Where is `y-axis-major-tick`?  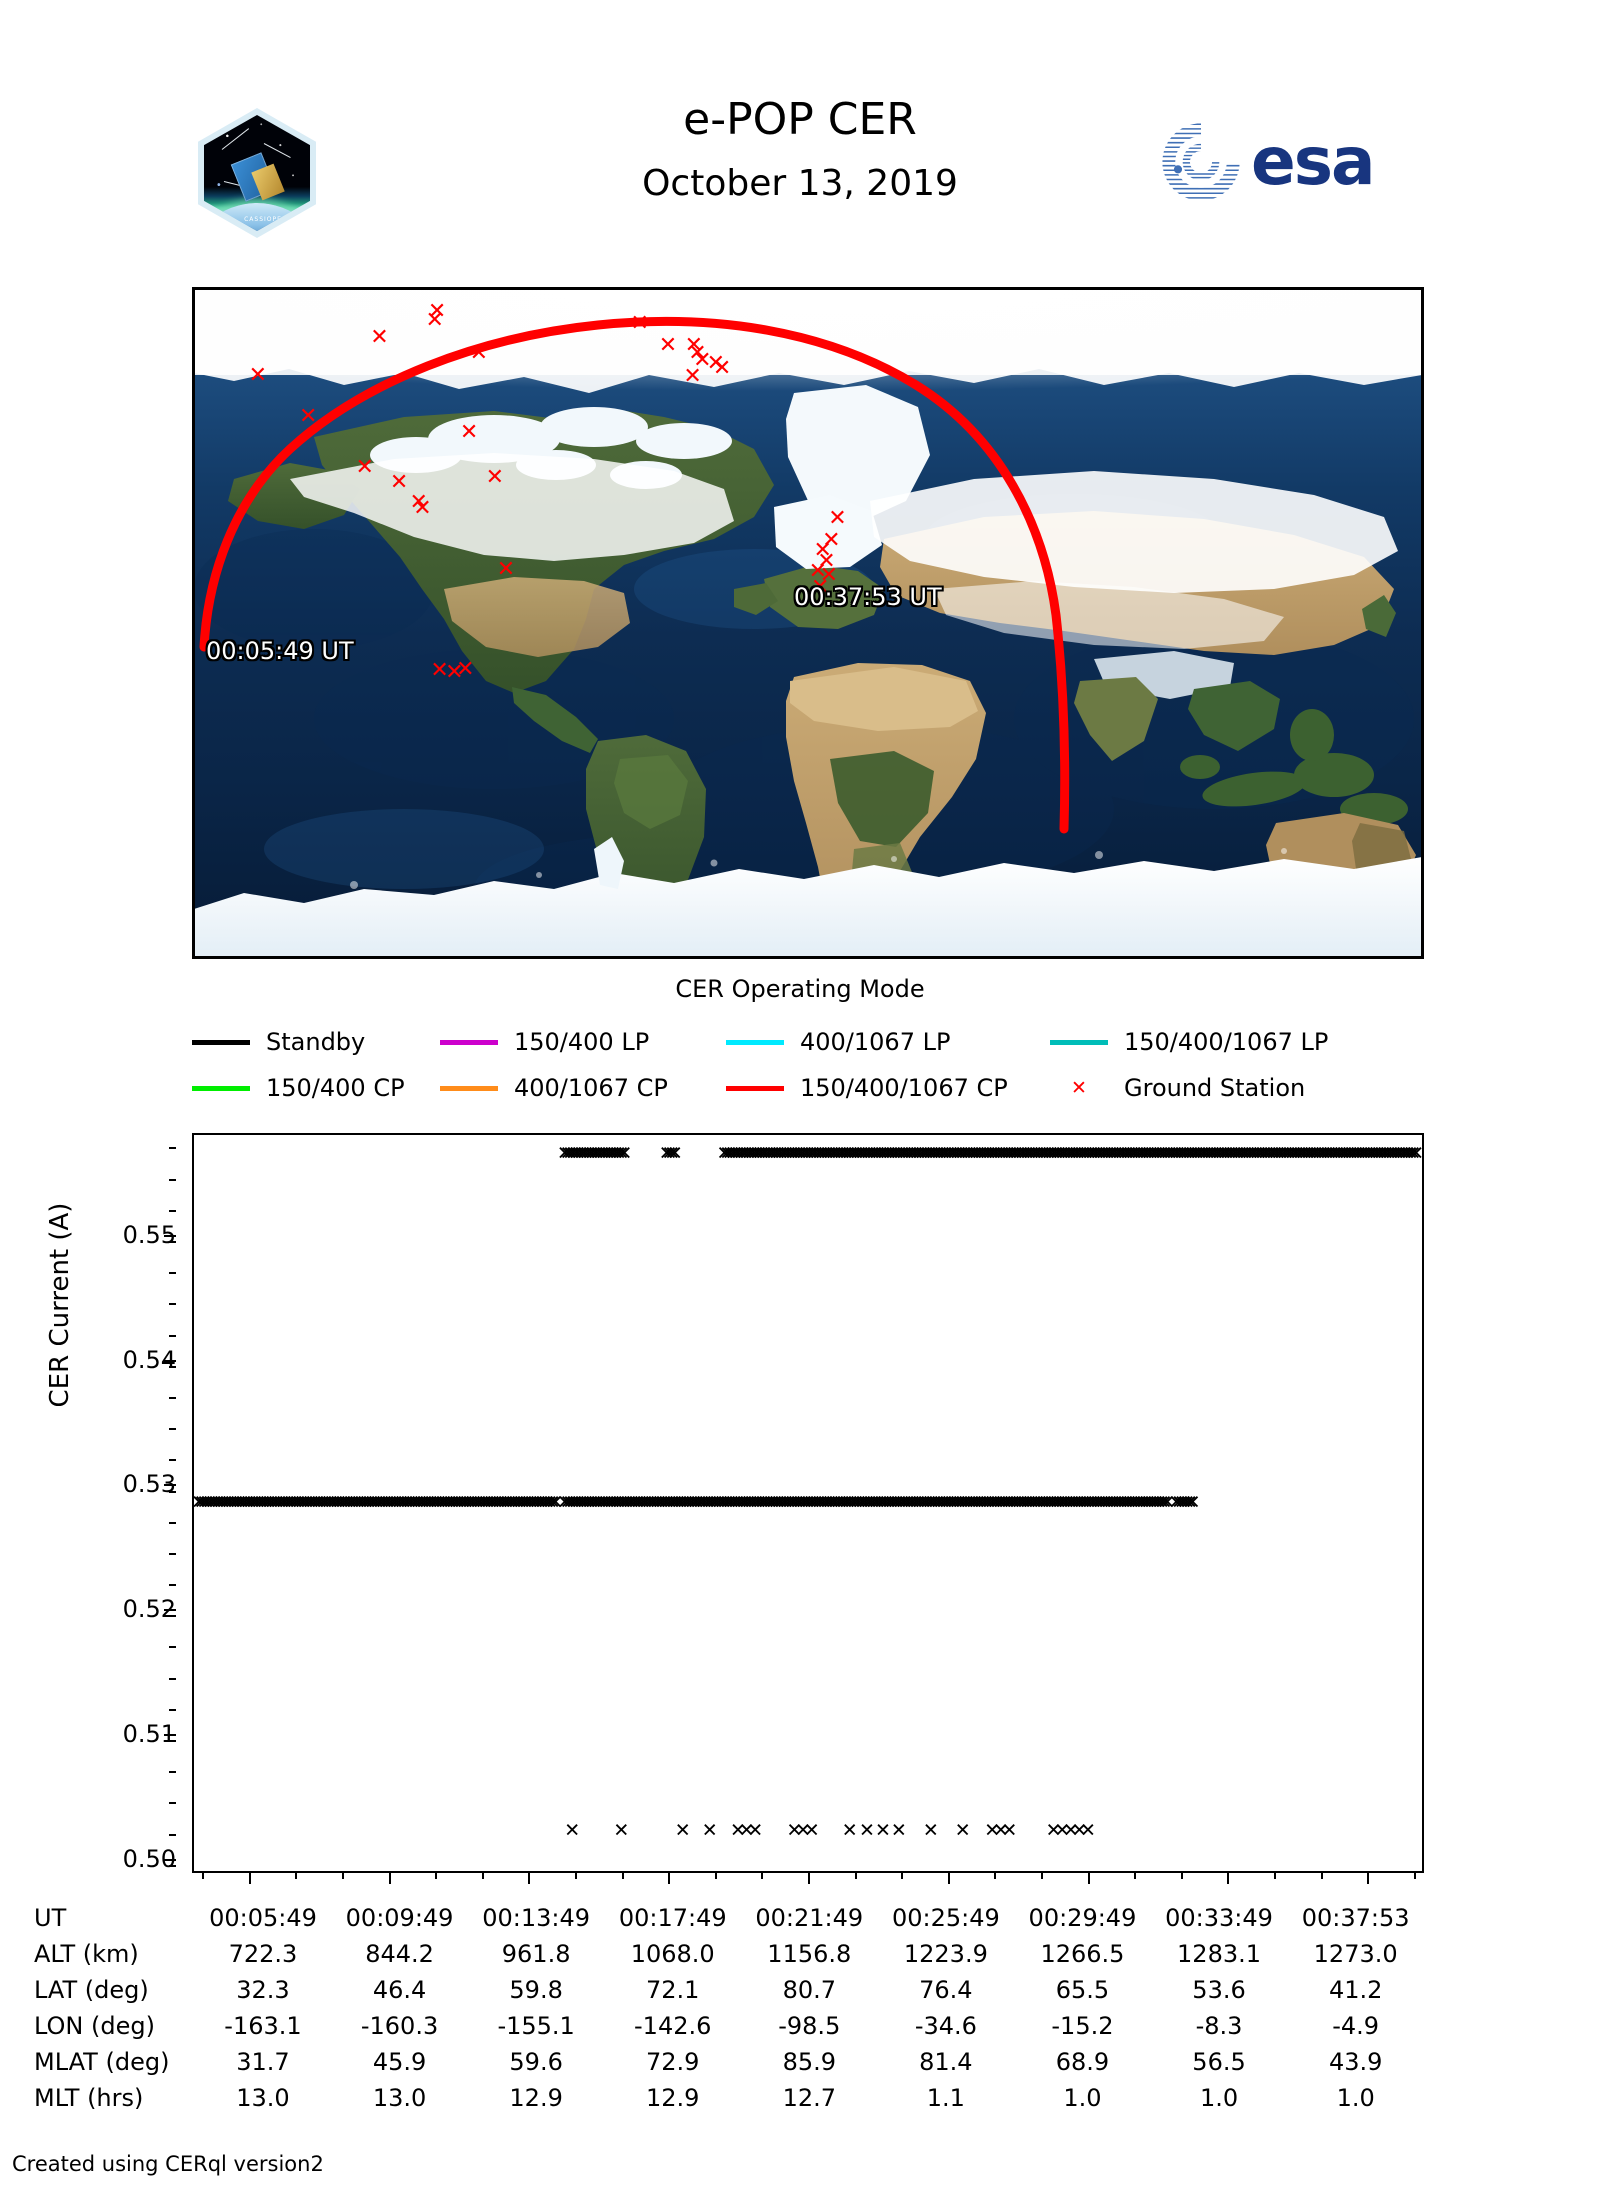
y-axis-major-tick is located at coordinates (170, 1235).